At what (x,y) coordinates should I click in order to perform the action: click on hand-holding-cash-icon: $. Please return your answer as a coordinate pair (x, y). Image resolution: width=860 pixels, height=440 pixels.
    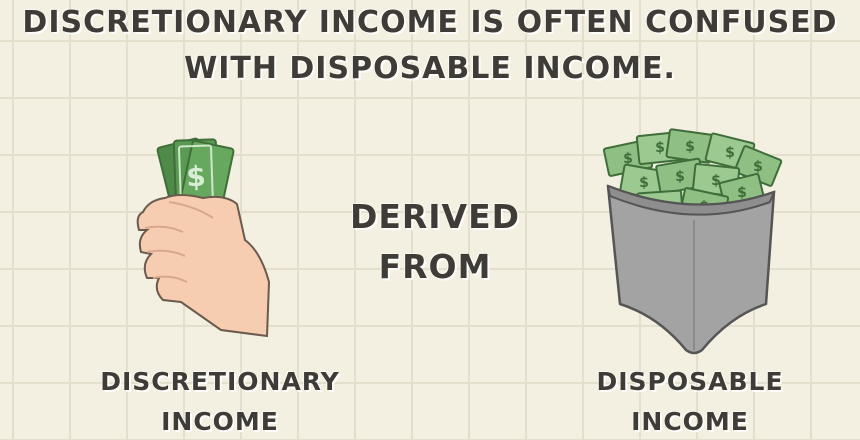
    Looking at the image, I should click on (203, 237).